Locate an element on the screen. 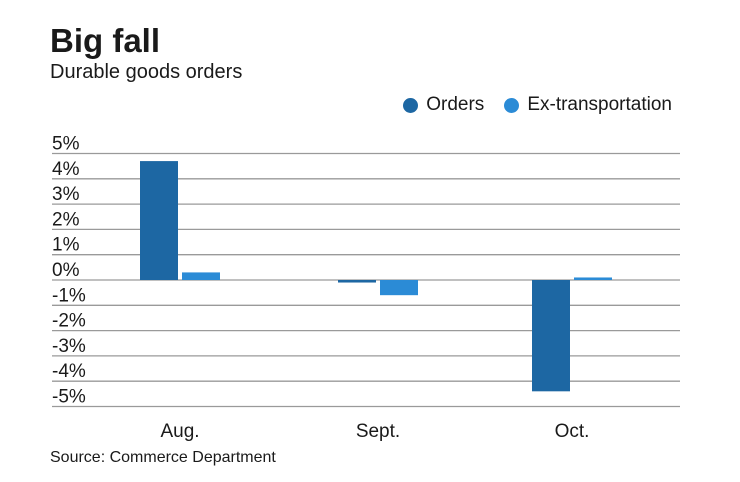  legend-label-ex-transportation: Ex-transportation is located at coordinates (599, 104).